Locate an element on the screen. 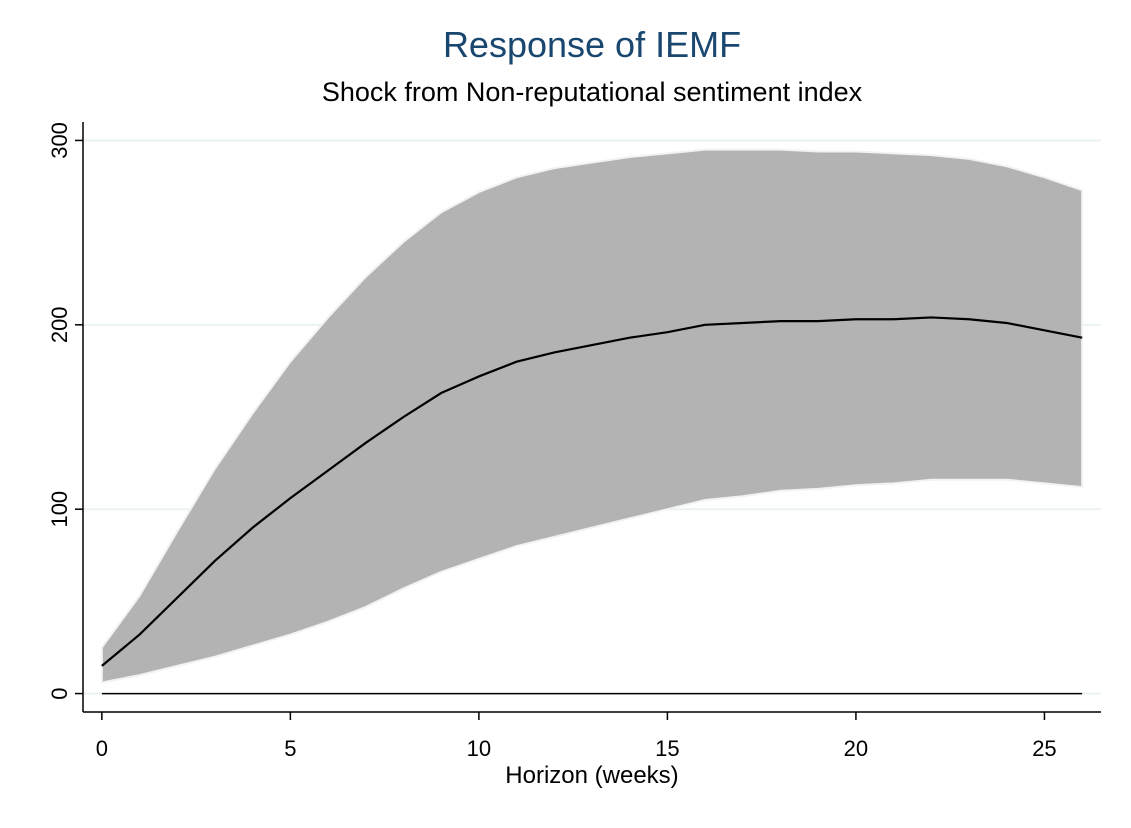 The image size is (1131, 828). x-tick-label: 20 is located at coordinates (856, 748).